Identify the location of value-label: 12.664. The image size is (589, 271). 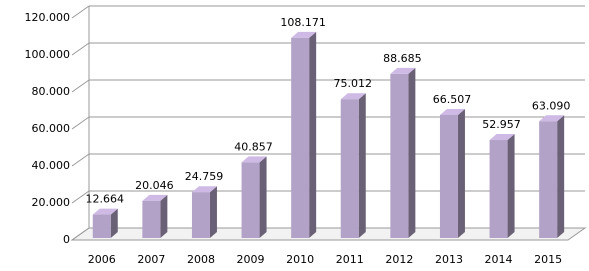
(105, 199).